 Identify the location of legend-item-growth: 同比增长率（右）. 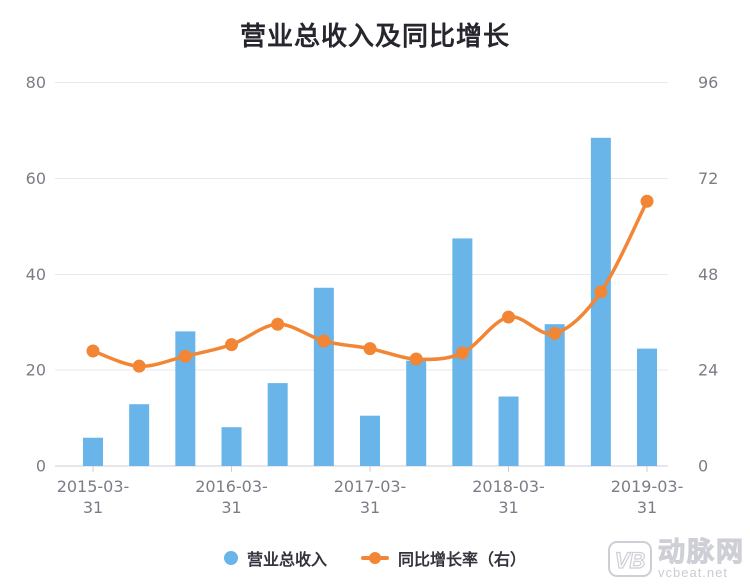
(443, 558).